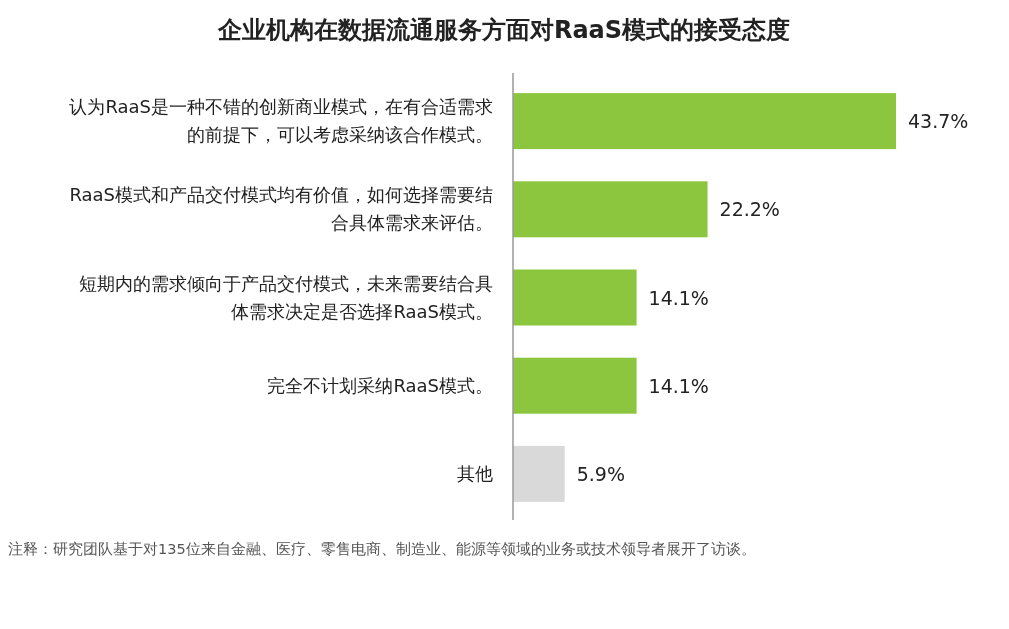 Image resolution: width=1009 pixels, height=629 pixels. I want to click on data-label: 22.2%, so click(749, 209).